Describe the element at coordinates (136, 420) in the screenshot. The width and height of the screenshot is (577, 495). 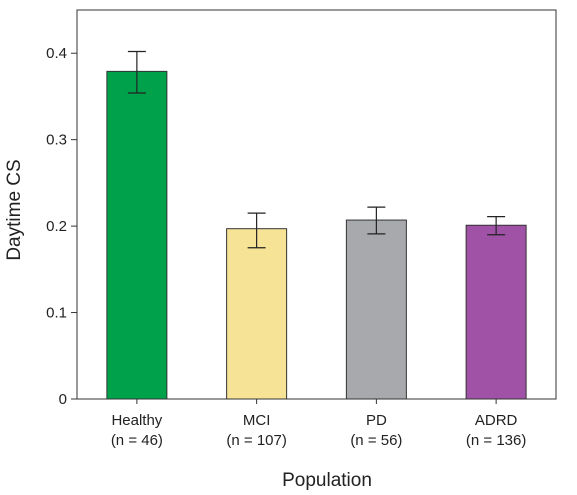
I see `x-tick-label: Healthy` at that location.